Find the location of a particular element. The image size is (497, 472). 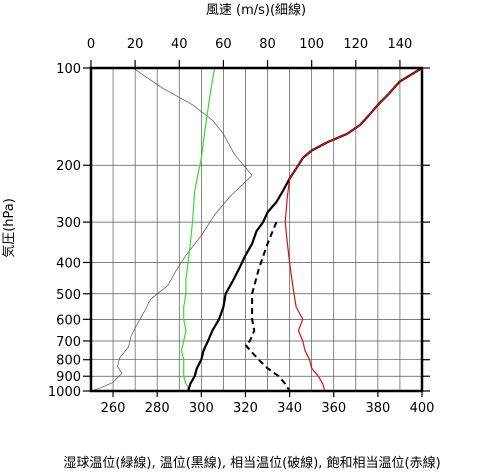

x-axis-bottom-ticks: 260 280 300 320 340 360 380 400 is located at coordinates (268, 403).